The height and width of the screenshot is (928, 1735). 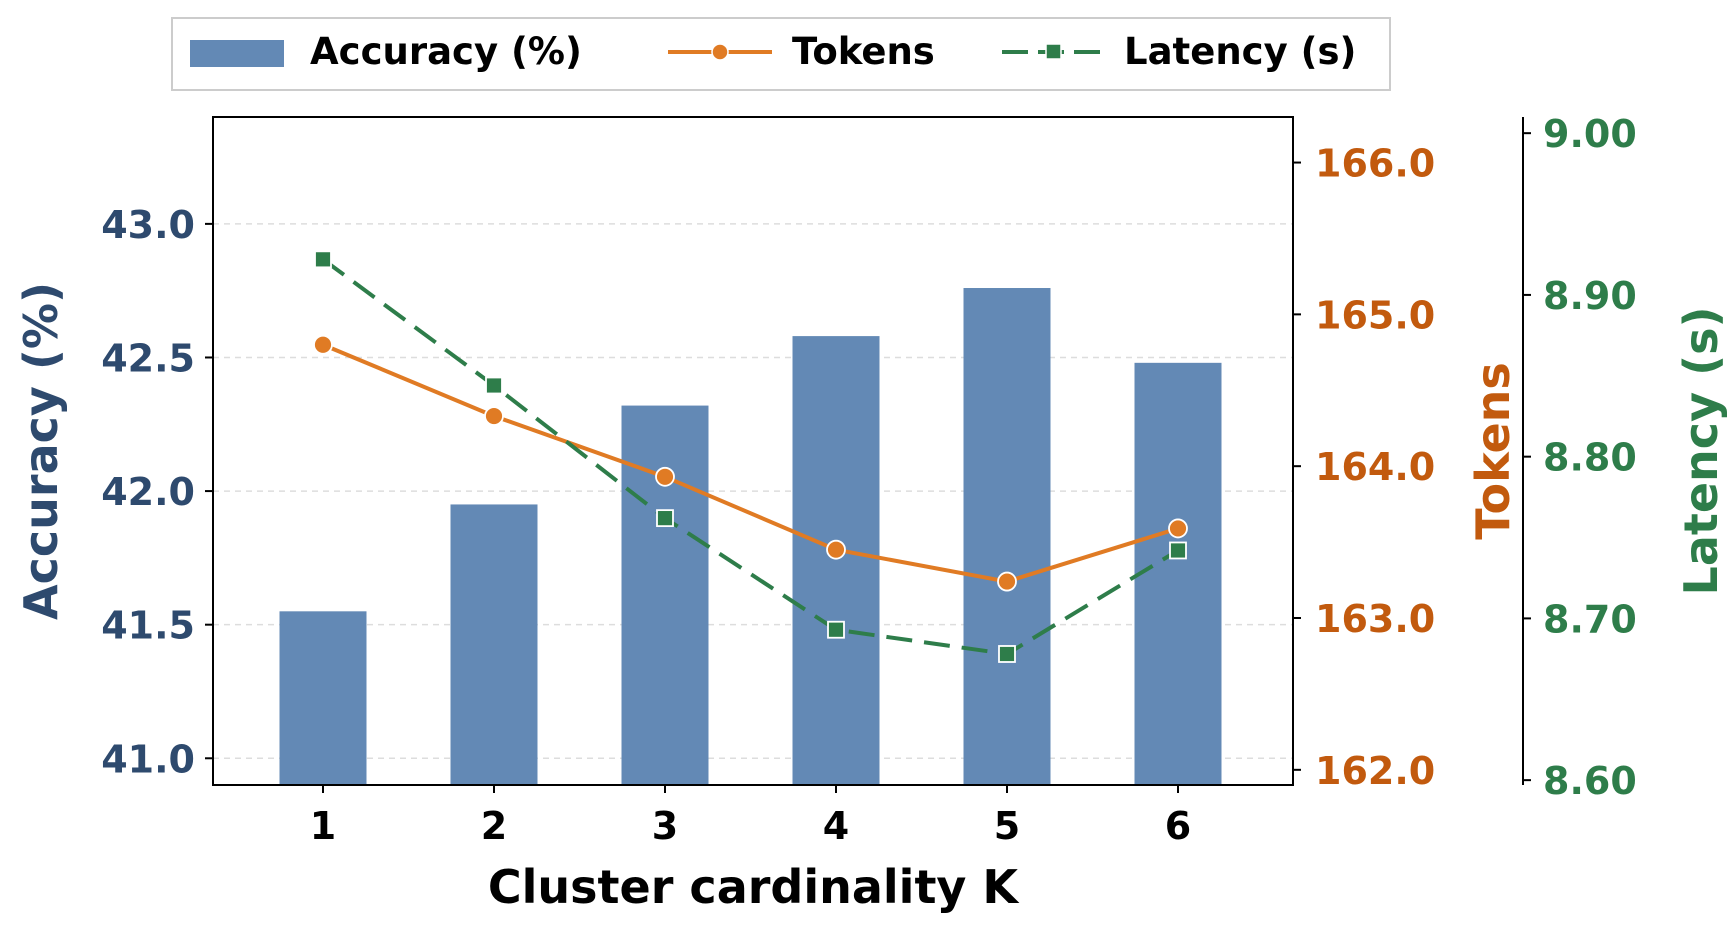 What do you see at coordinates (720, 52) in the screenshot?
I see `legend-tokens-marker` at bounding box center [720, 52].